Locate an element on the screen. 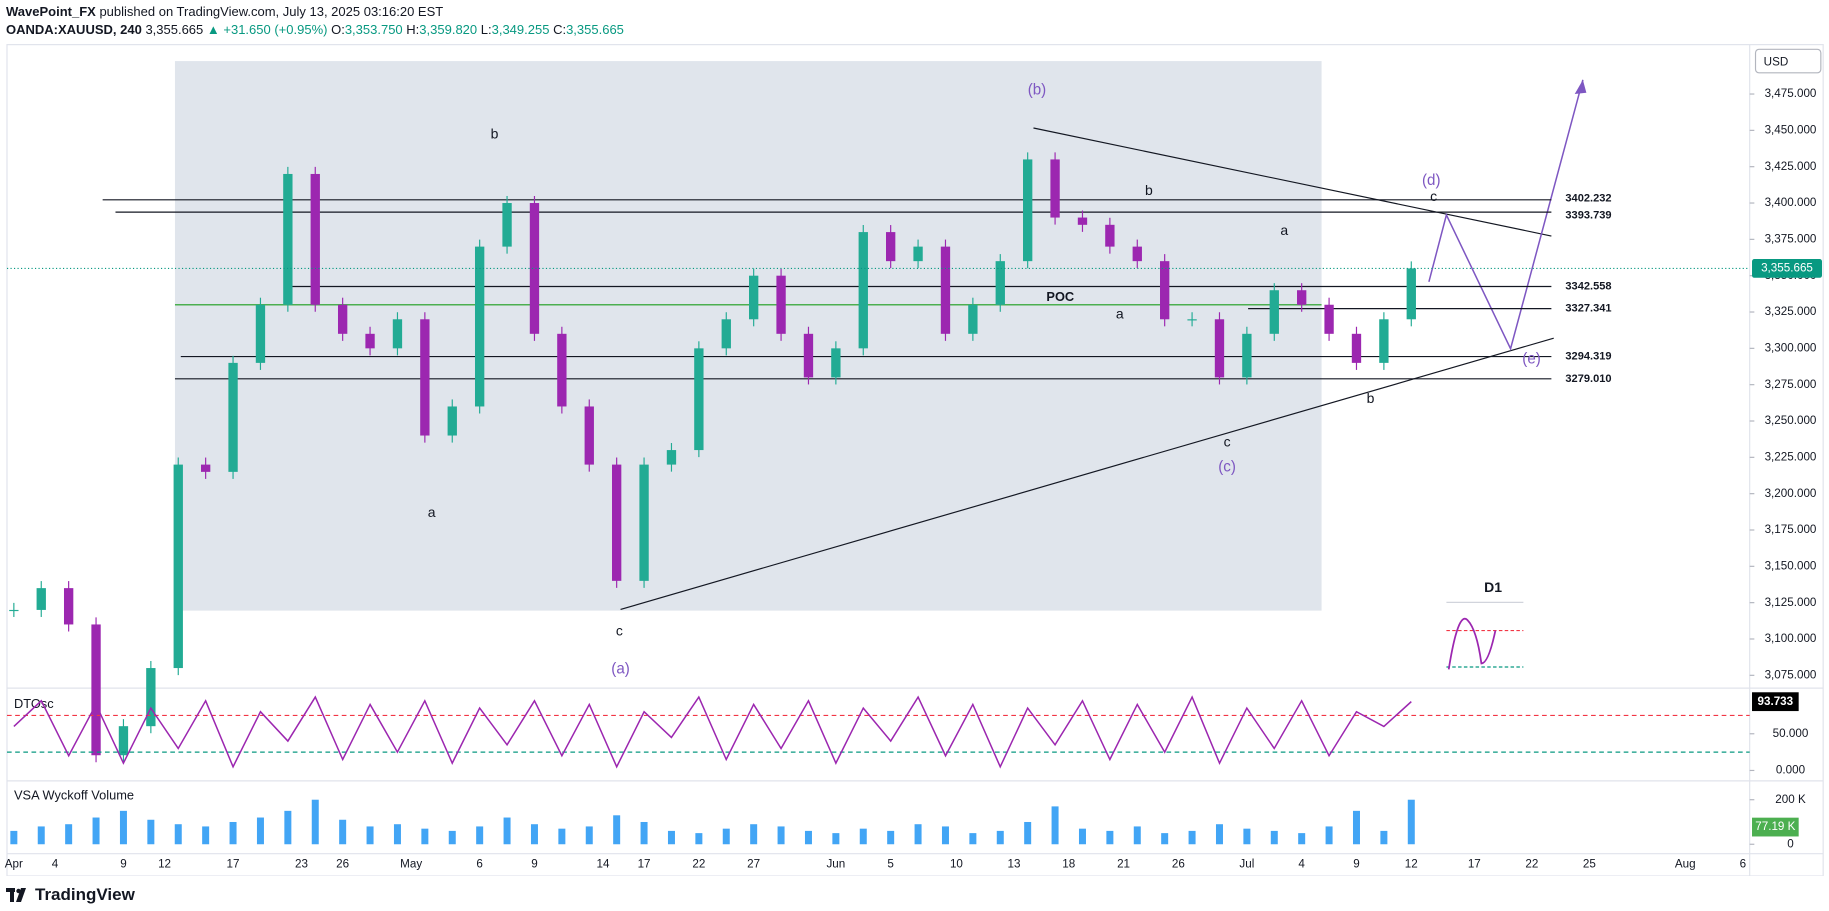 This screenshot has height=911, width=1829. level-label: 3279.010 is located at coordinates (1588, 379).